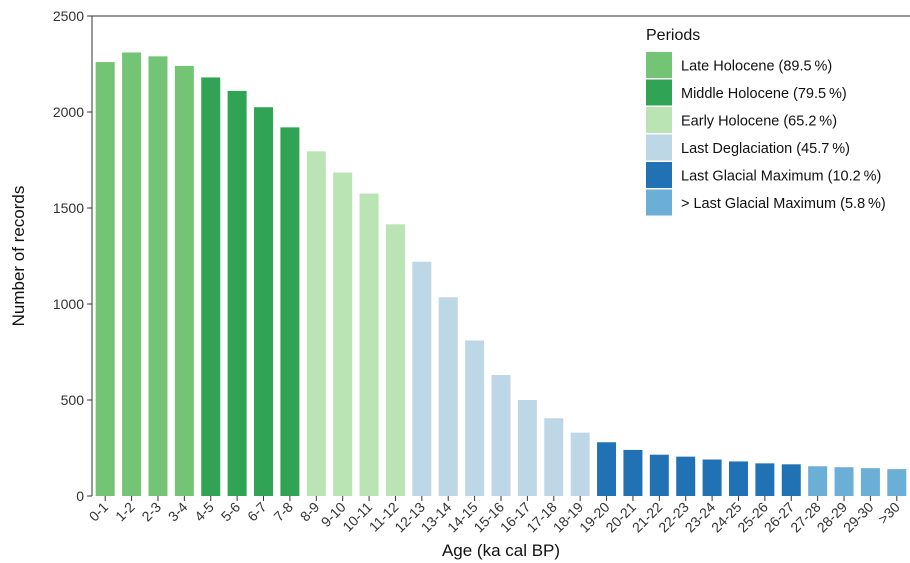  I want to click on y-tick-label: 1500, so click(68, 208).